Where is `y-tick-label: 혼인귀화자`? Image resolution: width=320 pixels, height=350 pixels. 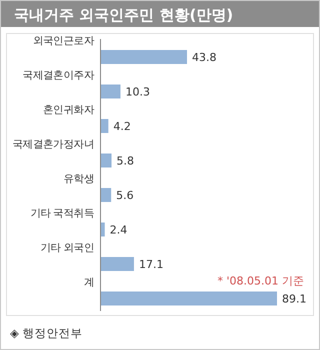
y-tick-label: 혼인귀화자 is located at coordinates (68, 110).